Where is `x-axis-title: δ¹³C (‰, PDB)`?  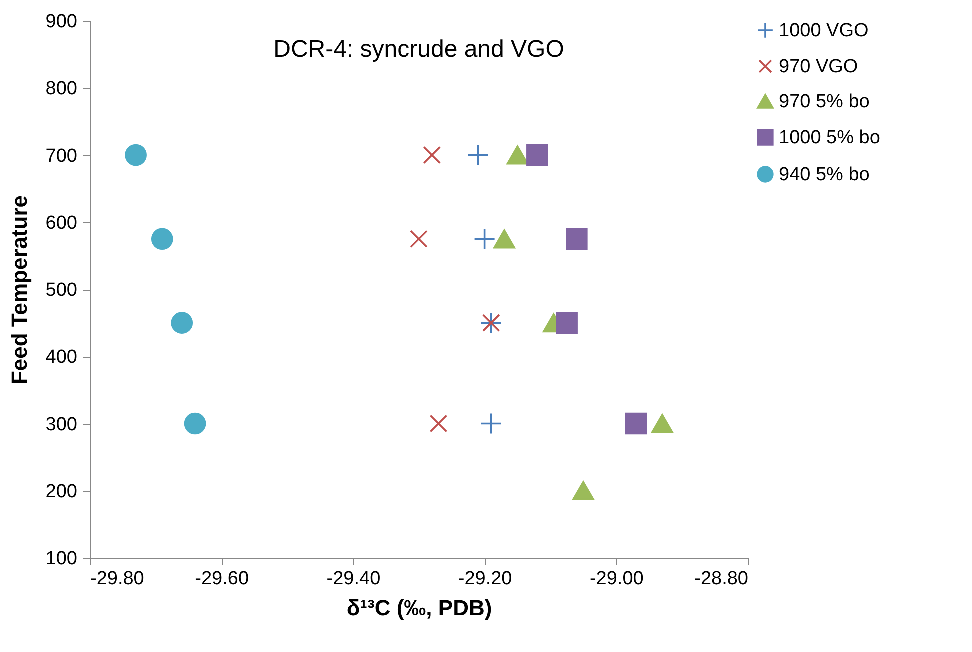
x-axis-title: δ¹³C (‰, PDB) is located at coordinates (419, 608).